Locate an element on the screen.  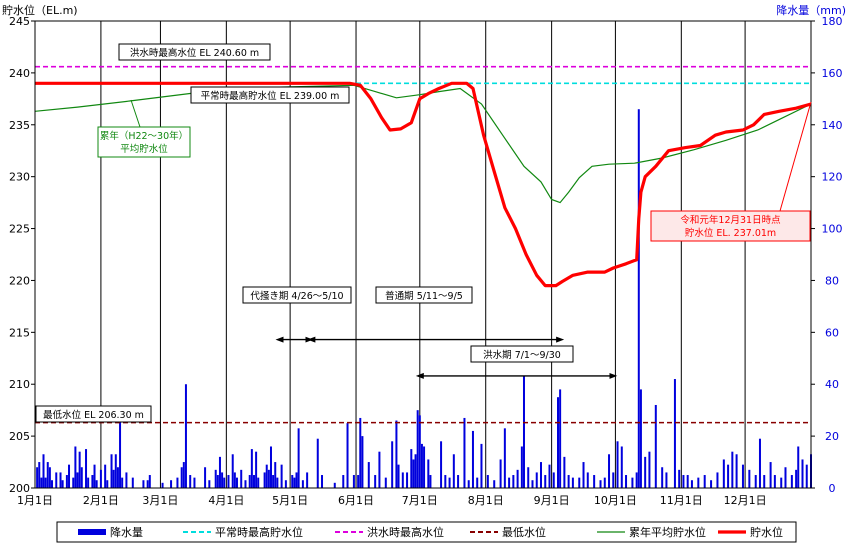
x-tick-label: 2月1日 is located at coordinates (101, 500).